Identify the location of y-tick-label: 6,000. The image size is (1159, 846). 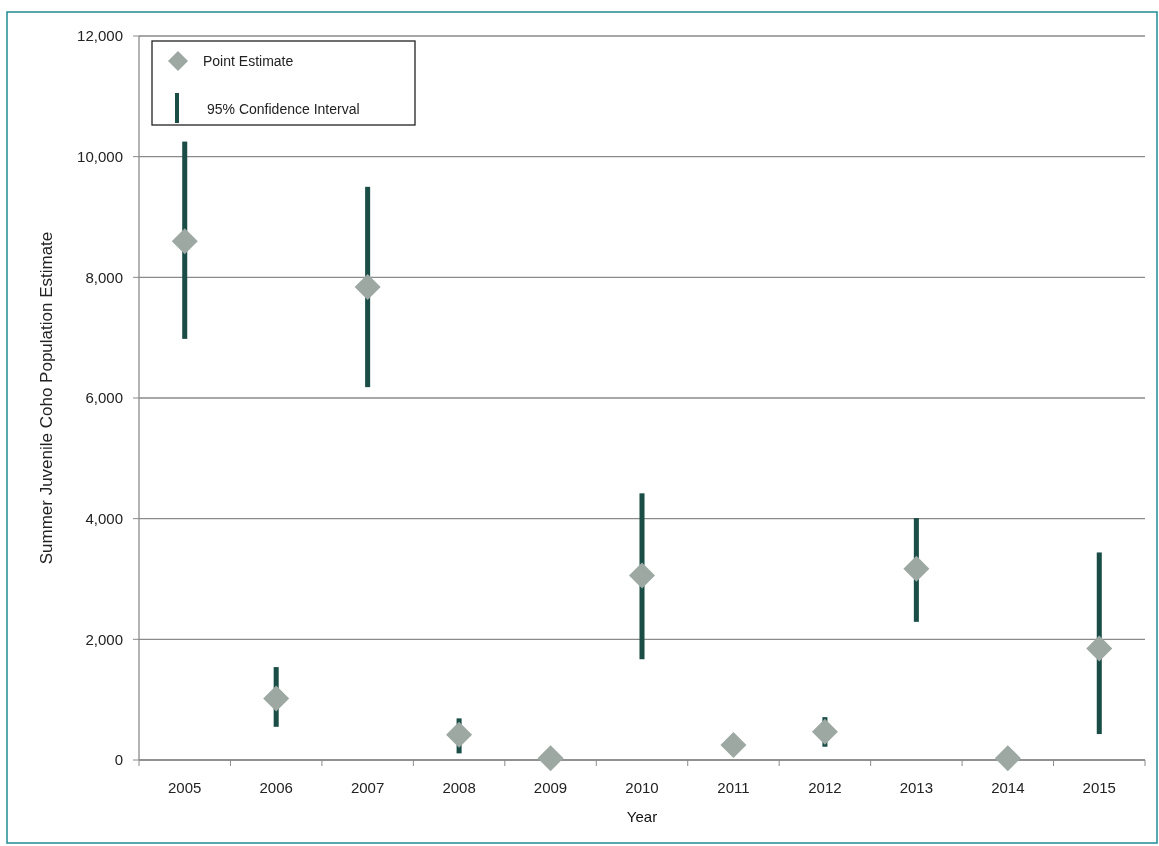
(104, 398).